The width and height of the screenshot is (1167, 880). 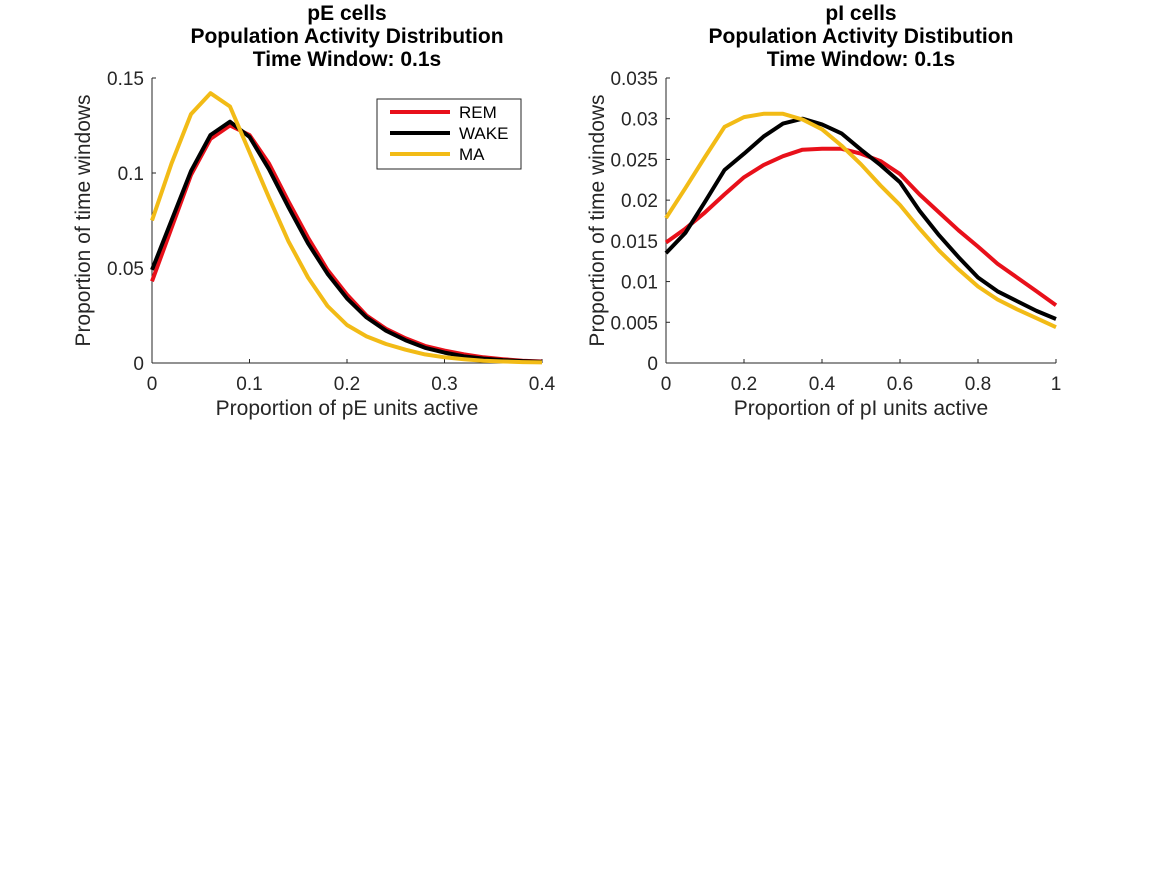 I want to click on legend-label-wake: WAKE, so click(x=483, y=133).